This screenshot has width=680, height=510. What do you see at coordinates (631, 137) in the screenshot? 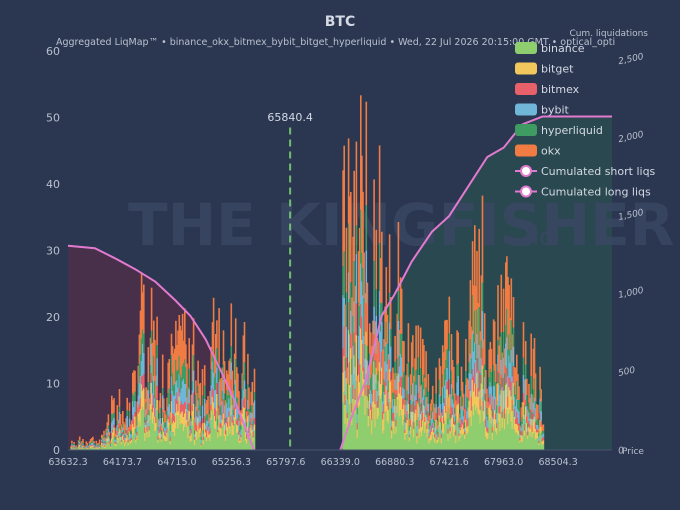
I see `y2-tick-label: 2,000` at bounding box center [631, 137].